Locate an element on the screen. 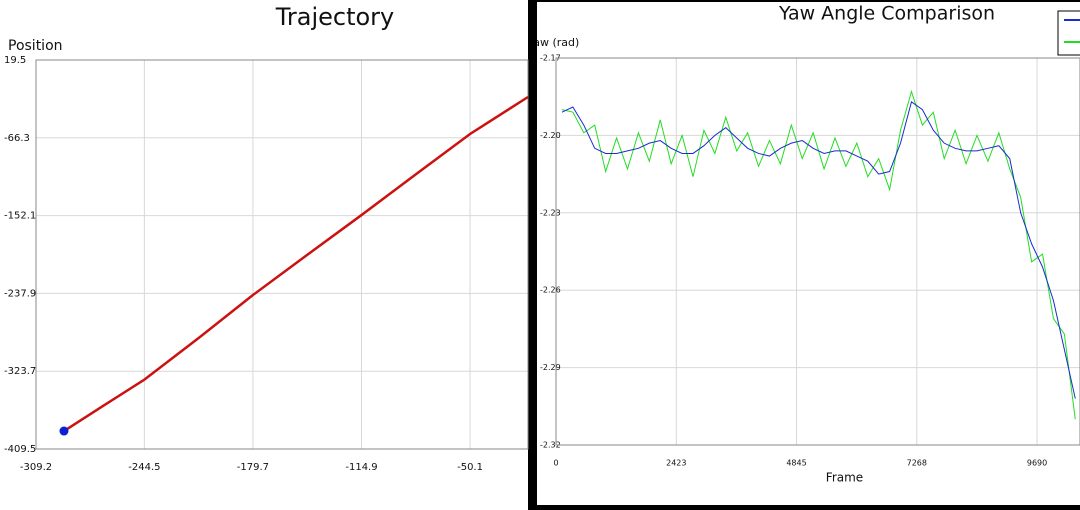  y-axis-label: Position is located at coordinates (35, 46).